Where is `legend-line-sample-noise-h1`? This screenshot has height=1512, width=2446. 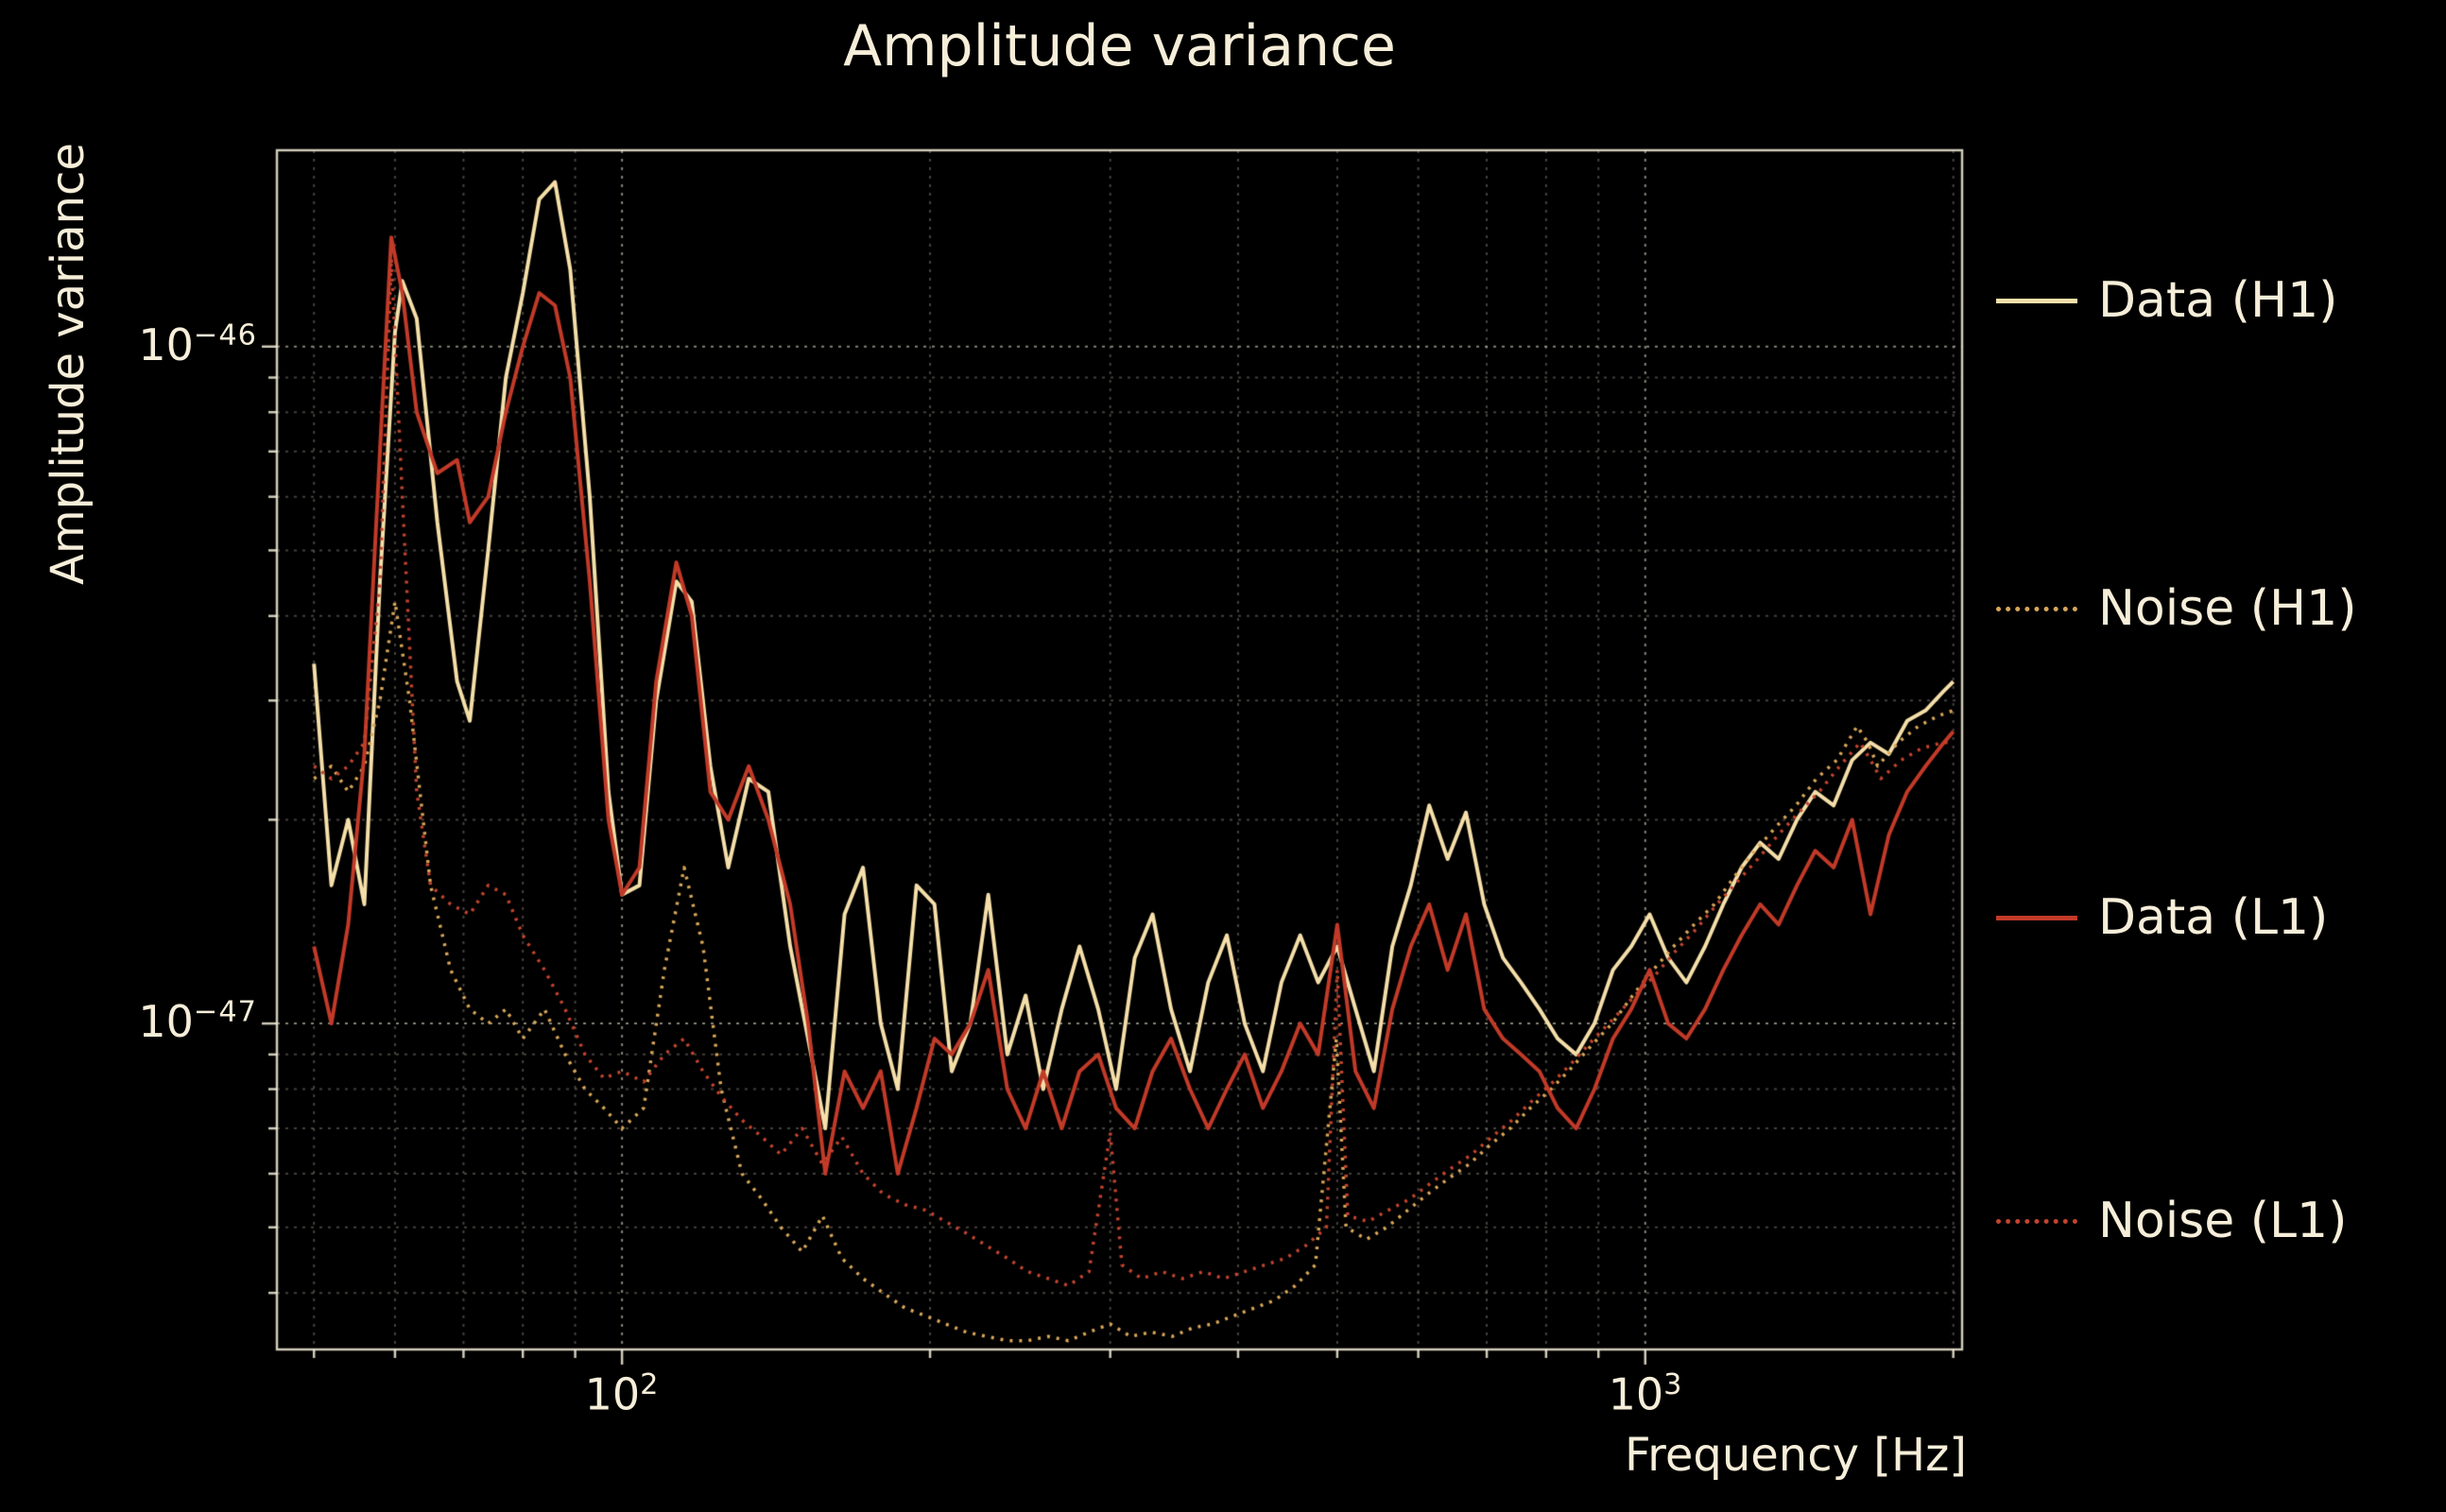
legend-line-sample-noise-h1 is located at coordinates (2036, 608).